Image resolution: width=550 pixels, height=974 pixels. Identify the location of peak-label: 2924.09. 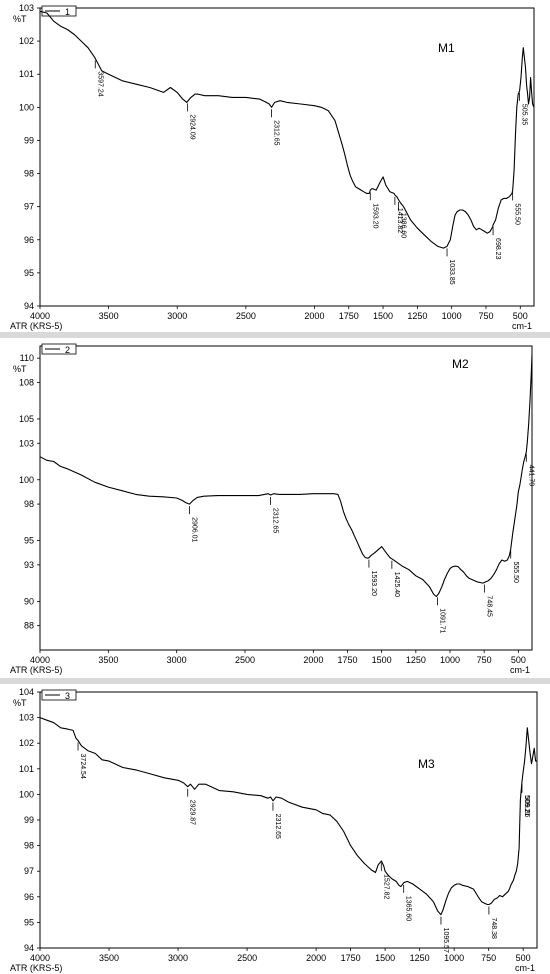
(192, 126).